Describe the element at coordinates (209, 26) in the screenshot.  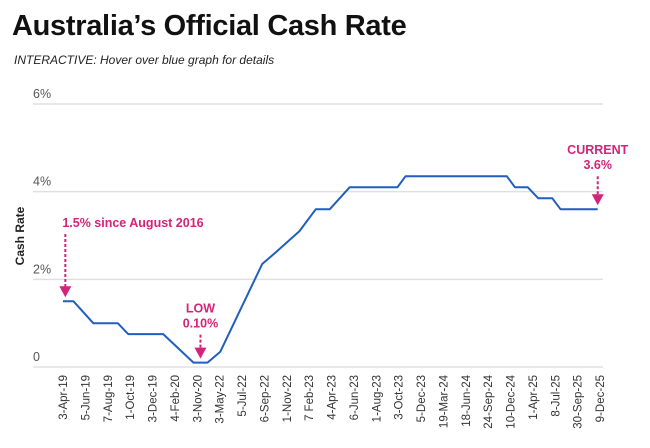
I see `page-title: Australia’s Official Cash Rate` at that location.